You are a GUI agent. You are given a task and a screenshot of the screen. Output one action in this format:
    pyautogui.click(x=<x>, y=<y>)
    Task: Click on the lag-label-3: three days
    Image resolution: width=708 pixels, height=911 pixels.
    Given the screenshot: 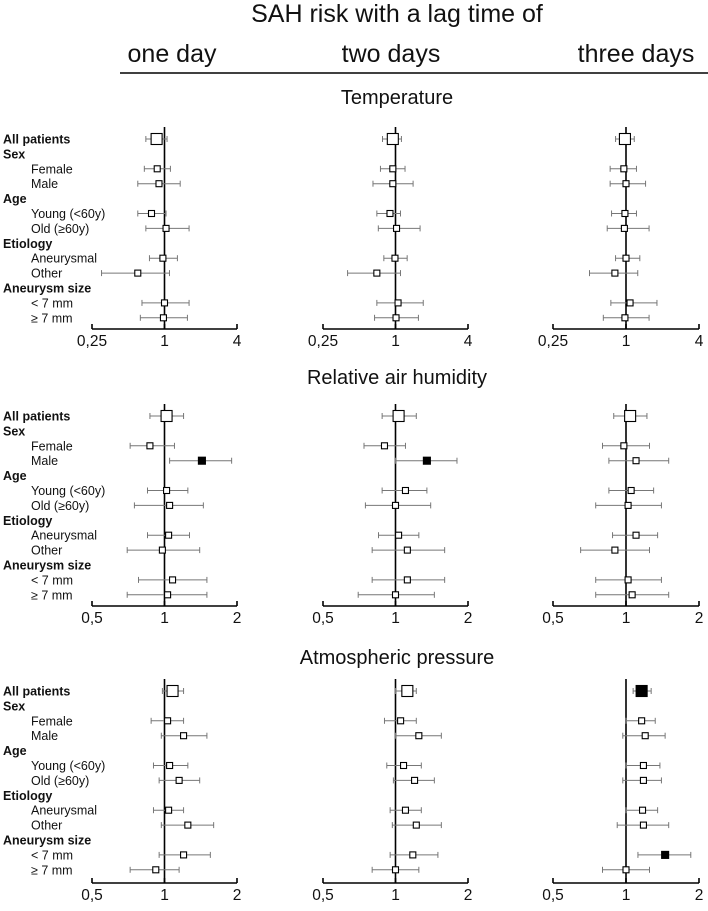 What is the action you would take?
    pyautogui.click(x=636, y=54)
    